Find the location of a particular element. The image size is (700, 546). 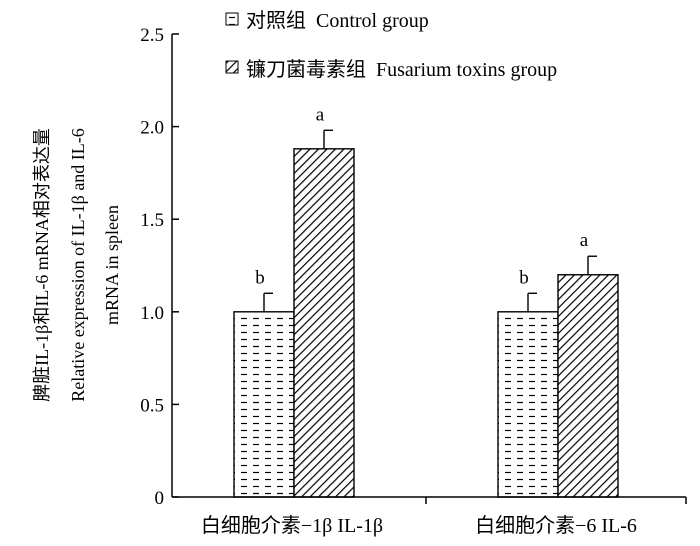

category-label: 白细胞介素−6 IL-6 is located at coordinates (556, 525).